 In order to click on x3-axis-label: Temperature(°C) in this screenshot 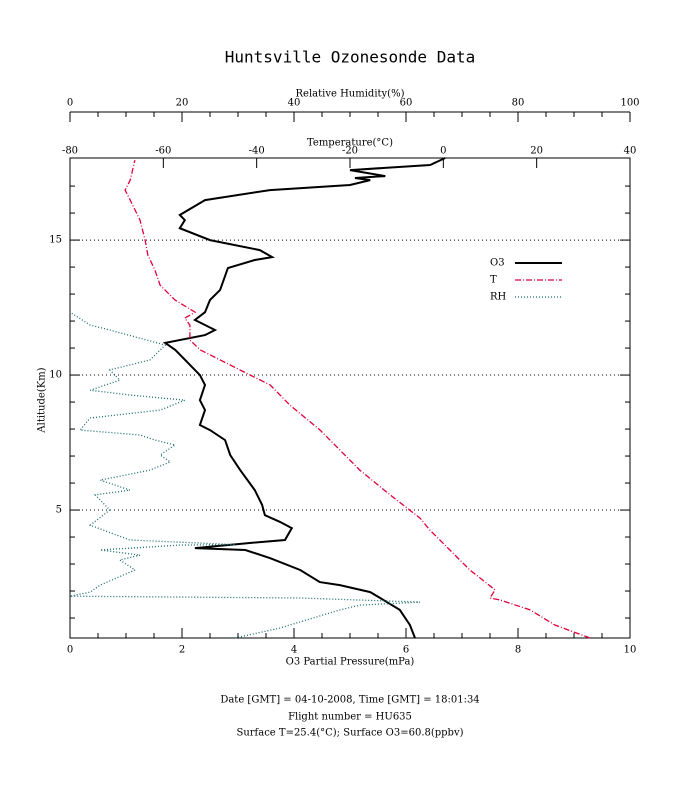, I will do `click(350, 143)`.